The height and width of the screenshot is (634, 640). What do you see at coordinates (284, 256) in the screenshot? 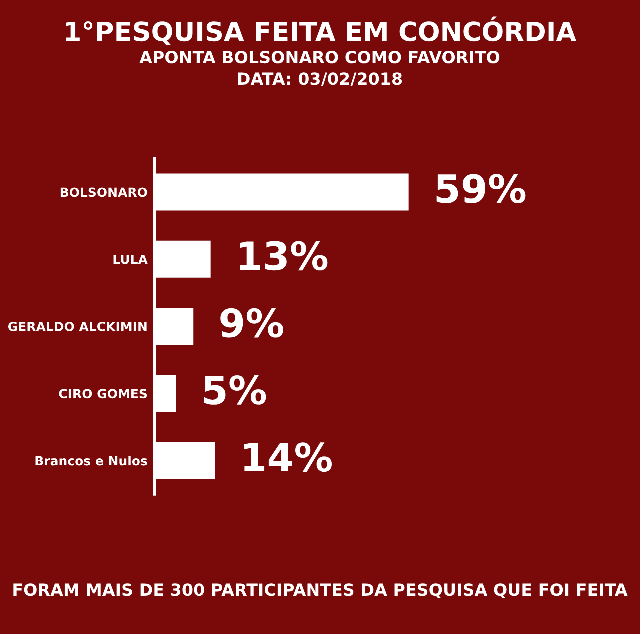
I see `data-label: 13%` at bounding box center [284, 256].